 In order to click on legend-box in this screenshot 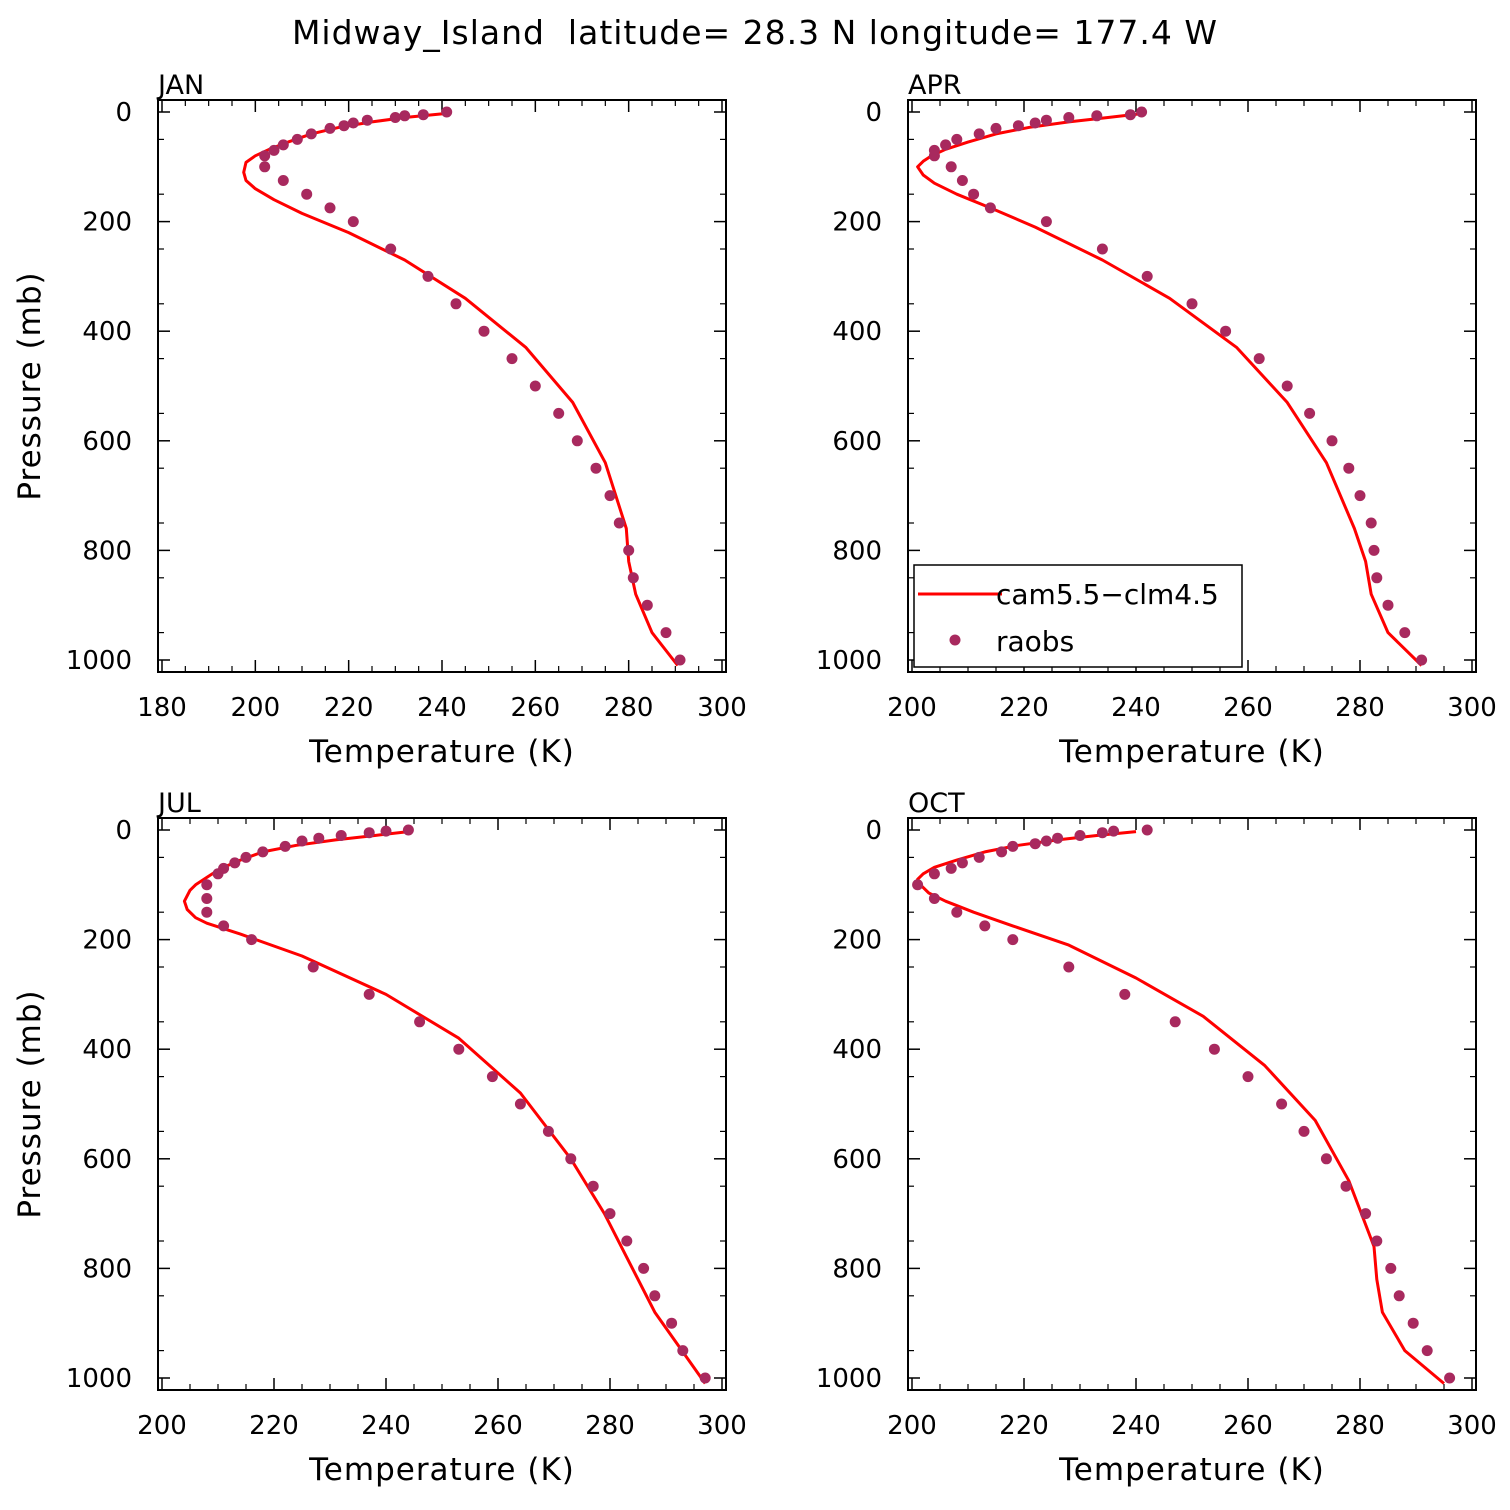, I will do `click(1078, 616)`.